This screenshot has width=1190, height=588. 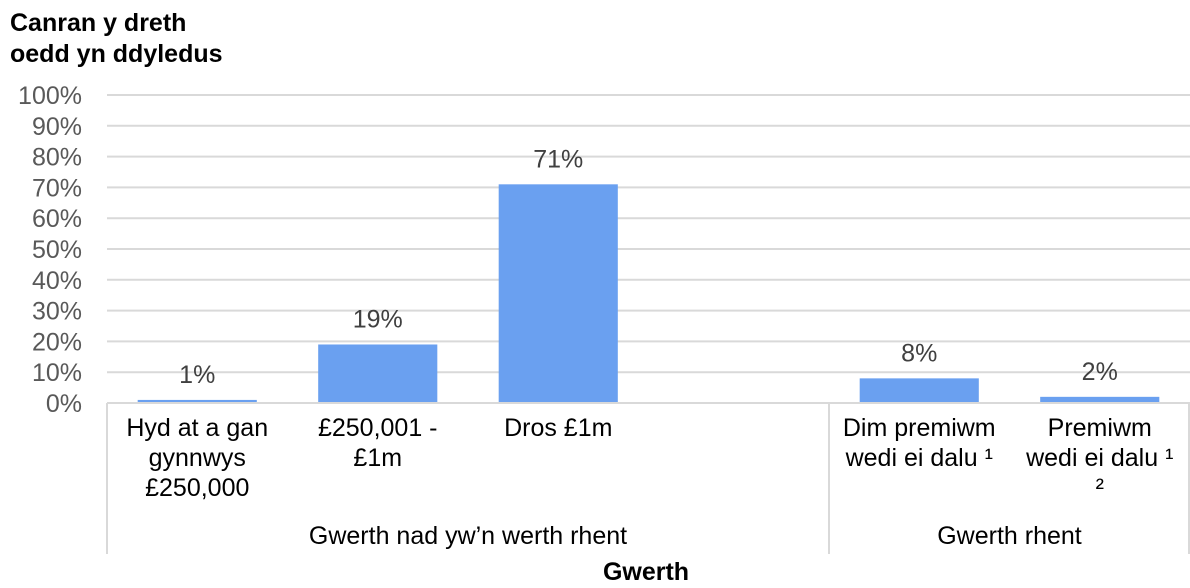 What do you see at coordinates (57, 312) in the screenshot?
I see `y-tick-label: 30%` at bounding box center [57, 312].